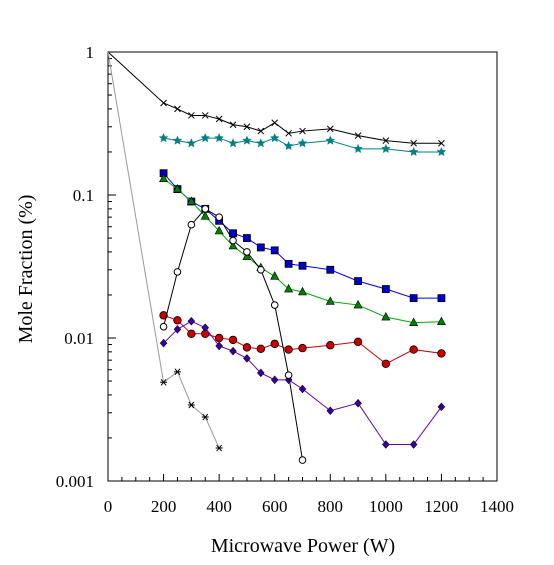 Image resolution: width=554 pixels, height=565 pixels. What do you see at coordinates (441, 506) in the screenshot?
I see `x-tick-label: 1200` at bounding box center [441, 506].